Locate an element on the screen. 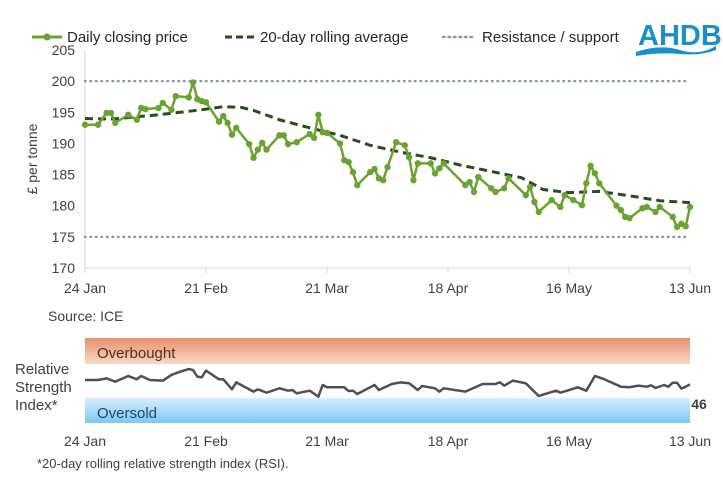 The image size is (723, 478). x-tick-label: 16 May is located at coordinates (569, 288).